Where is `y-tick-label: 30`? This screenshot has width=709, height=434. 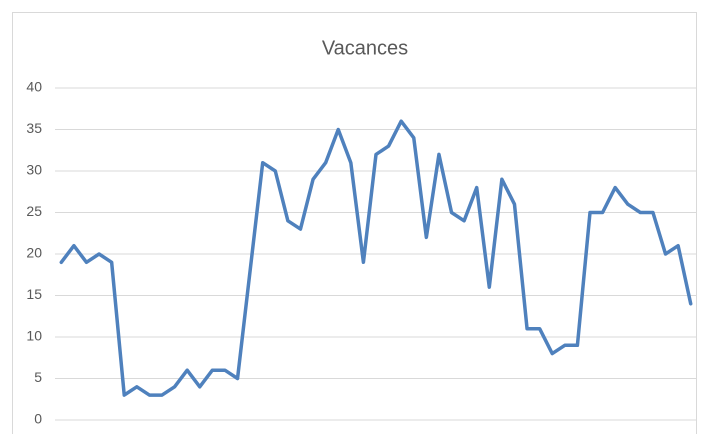
y-tick-label: 30 is located at coordinates (34, 170).